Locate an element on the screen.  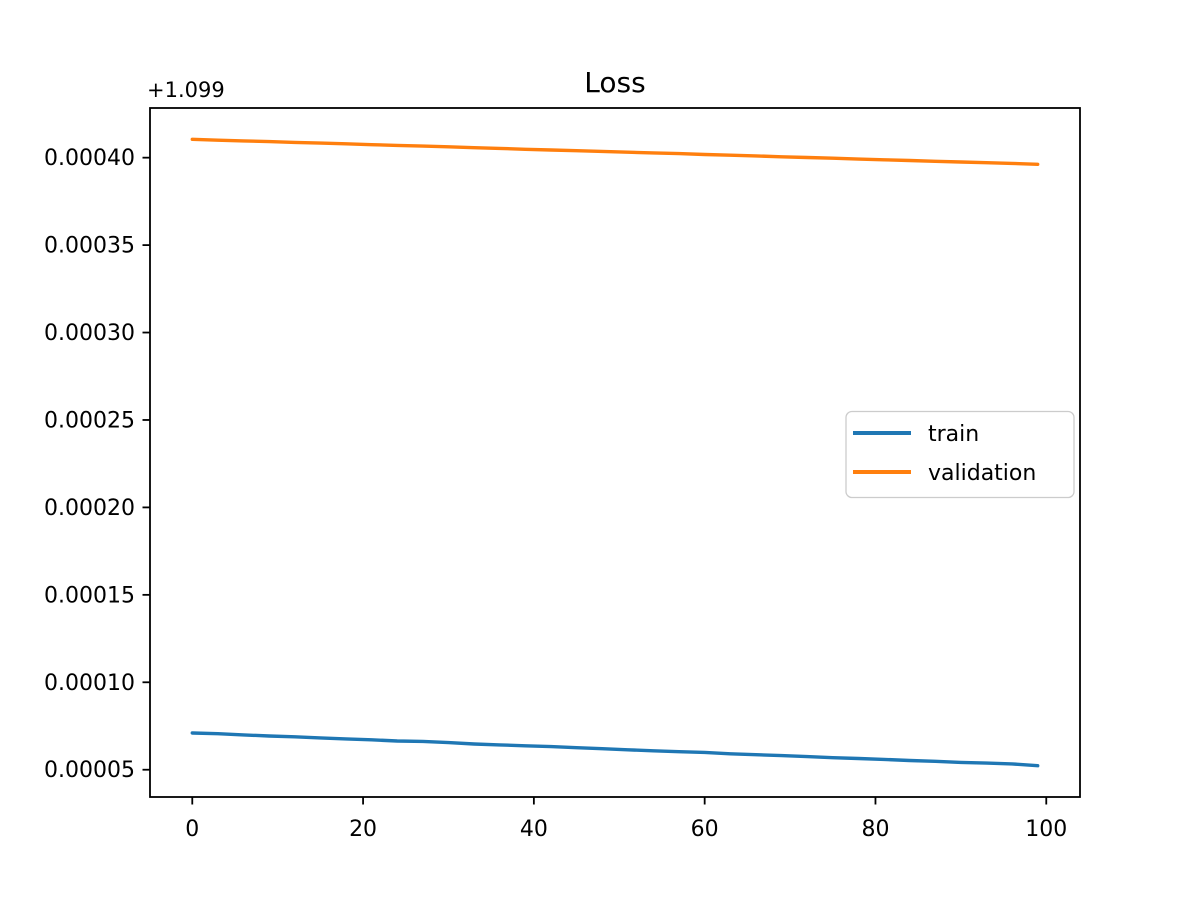
chart-title: Loss is located at coordinates (614, 82).